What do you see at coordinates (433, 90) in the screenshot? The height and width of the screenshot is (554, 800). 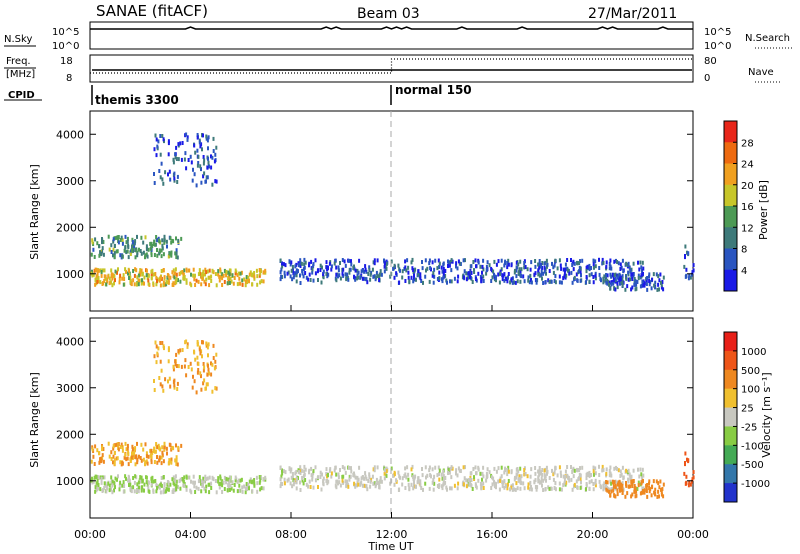 I see `cpid-mode-normal: normal 150` at bounding box center [433, 90].